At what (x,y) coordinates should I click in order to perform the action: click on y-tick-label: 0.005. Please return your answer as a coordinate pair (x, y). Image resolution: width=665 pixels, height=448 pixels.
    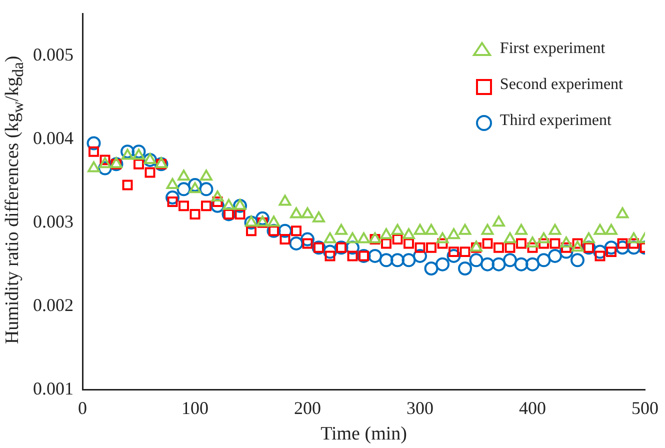
    Looking at the image, I should click on (53, 54).